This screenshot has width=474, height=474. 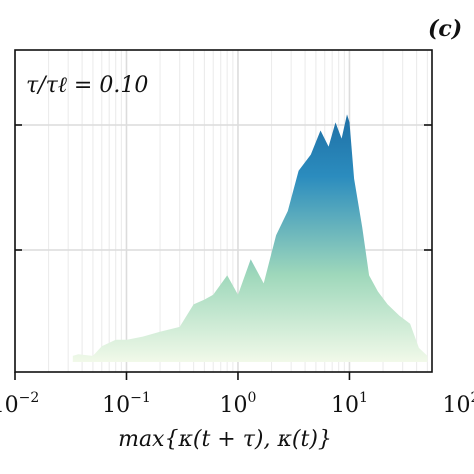 I want to click on x-ticks: 10⁻² 10⁻¹ 10⁰ 10¹ 10², so click(x=237, y=395).